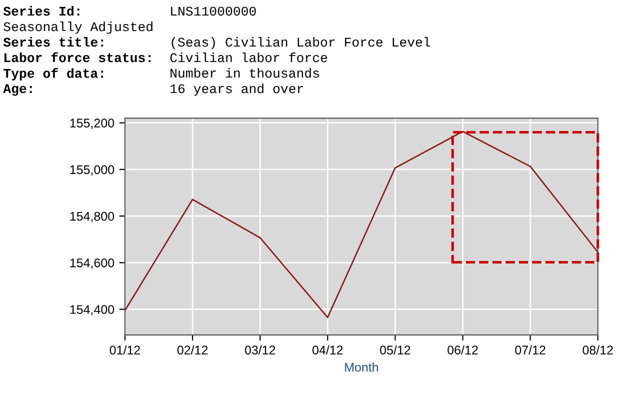 This screenshot has width=628, height=394. What do you see at coordinates (54, 74) in the screenshot?
I see `text: Type of data:` at bounding box center [54, 74].